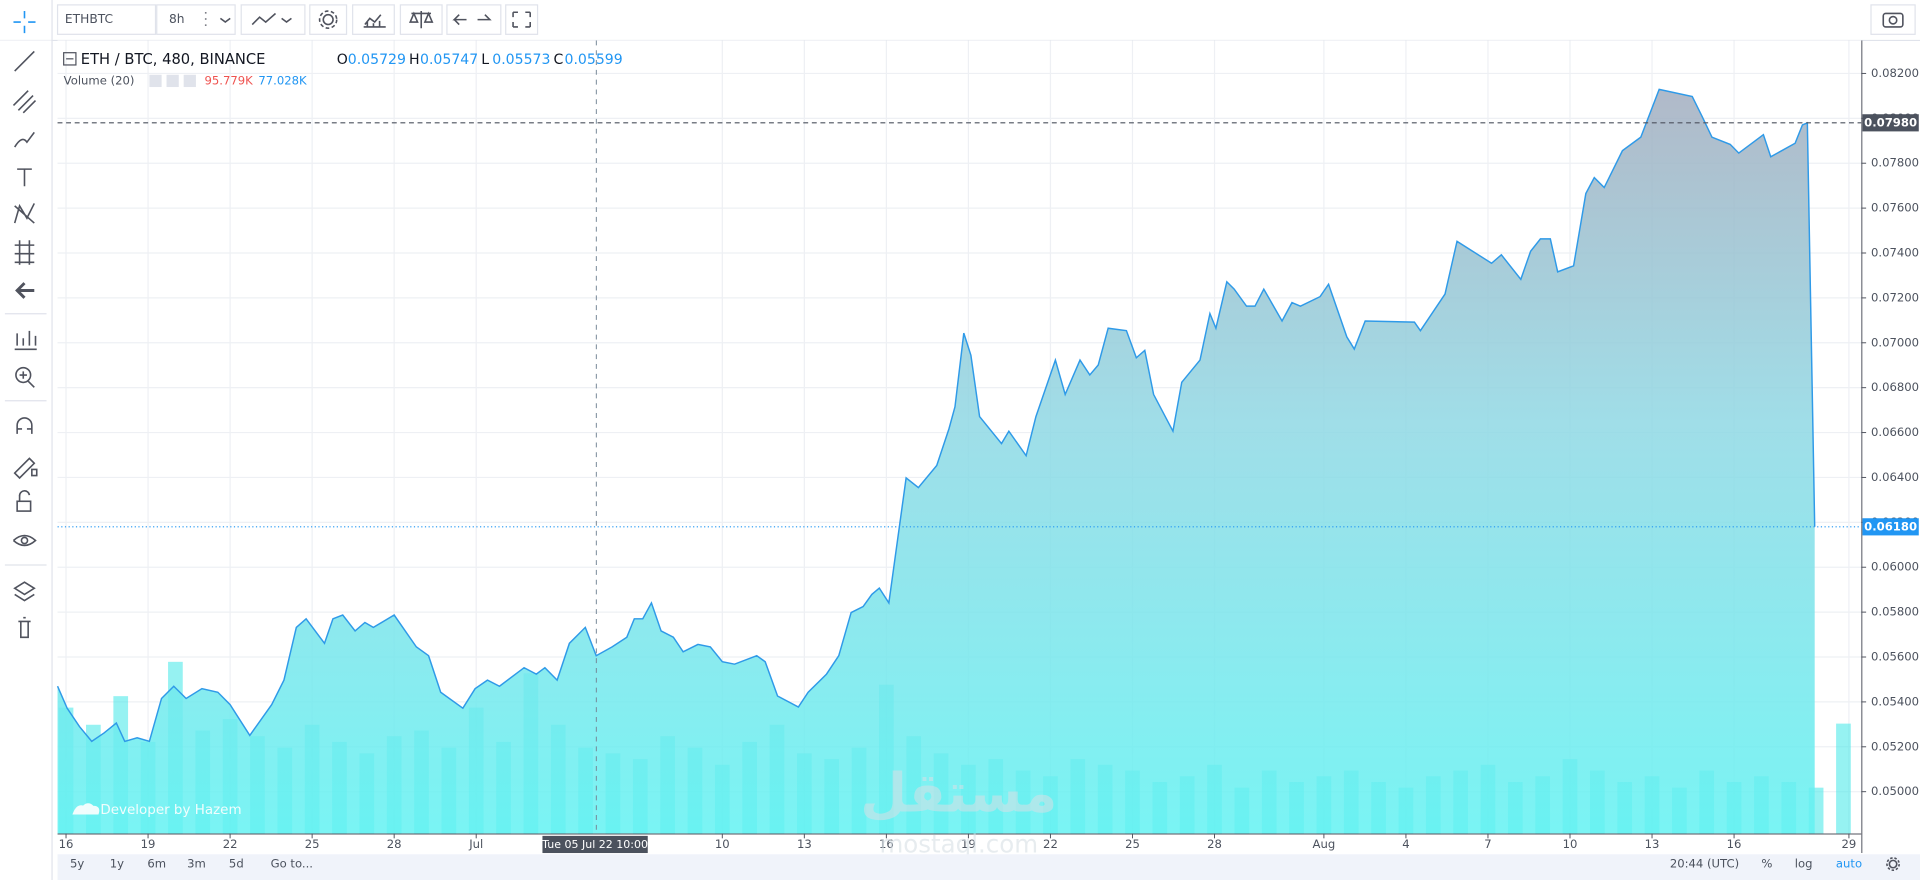  What do you see at coordinates (1895, 342) in the screenshot?
I see `y-tick-label: 0.07000` at bounding box center [1895, 342].